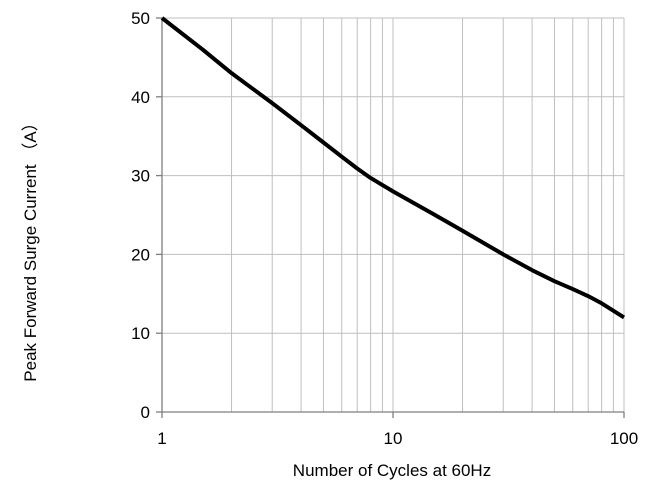  What do you see at coordinates (161, 438) in the screenshot?
I see `x-tick-label: 1` at bounding box center [161, 438].